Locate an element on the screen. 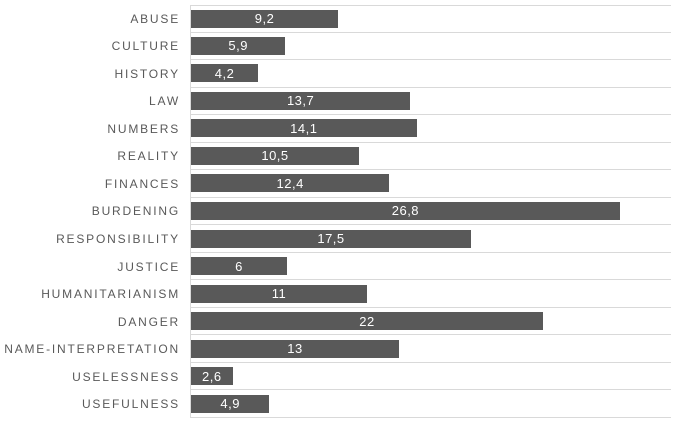  plot-cell: 17,5 is located at coordinates (430, 239).